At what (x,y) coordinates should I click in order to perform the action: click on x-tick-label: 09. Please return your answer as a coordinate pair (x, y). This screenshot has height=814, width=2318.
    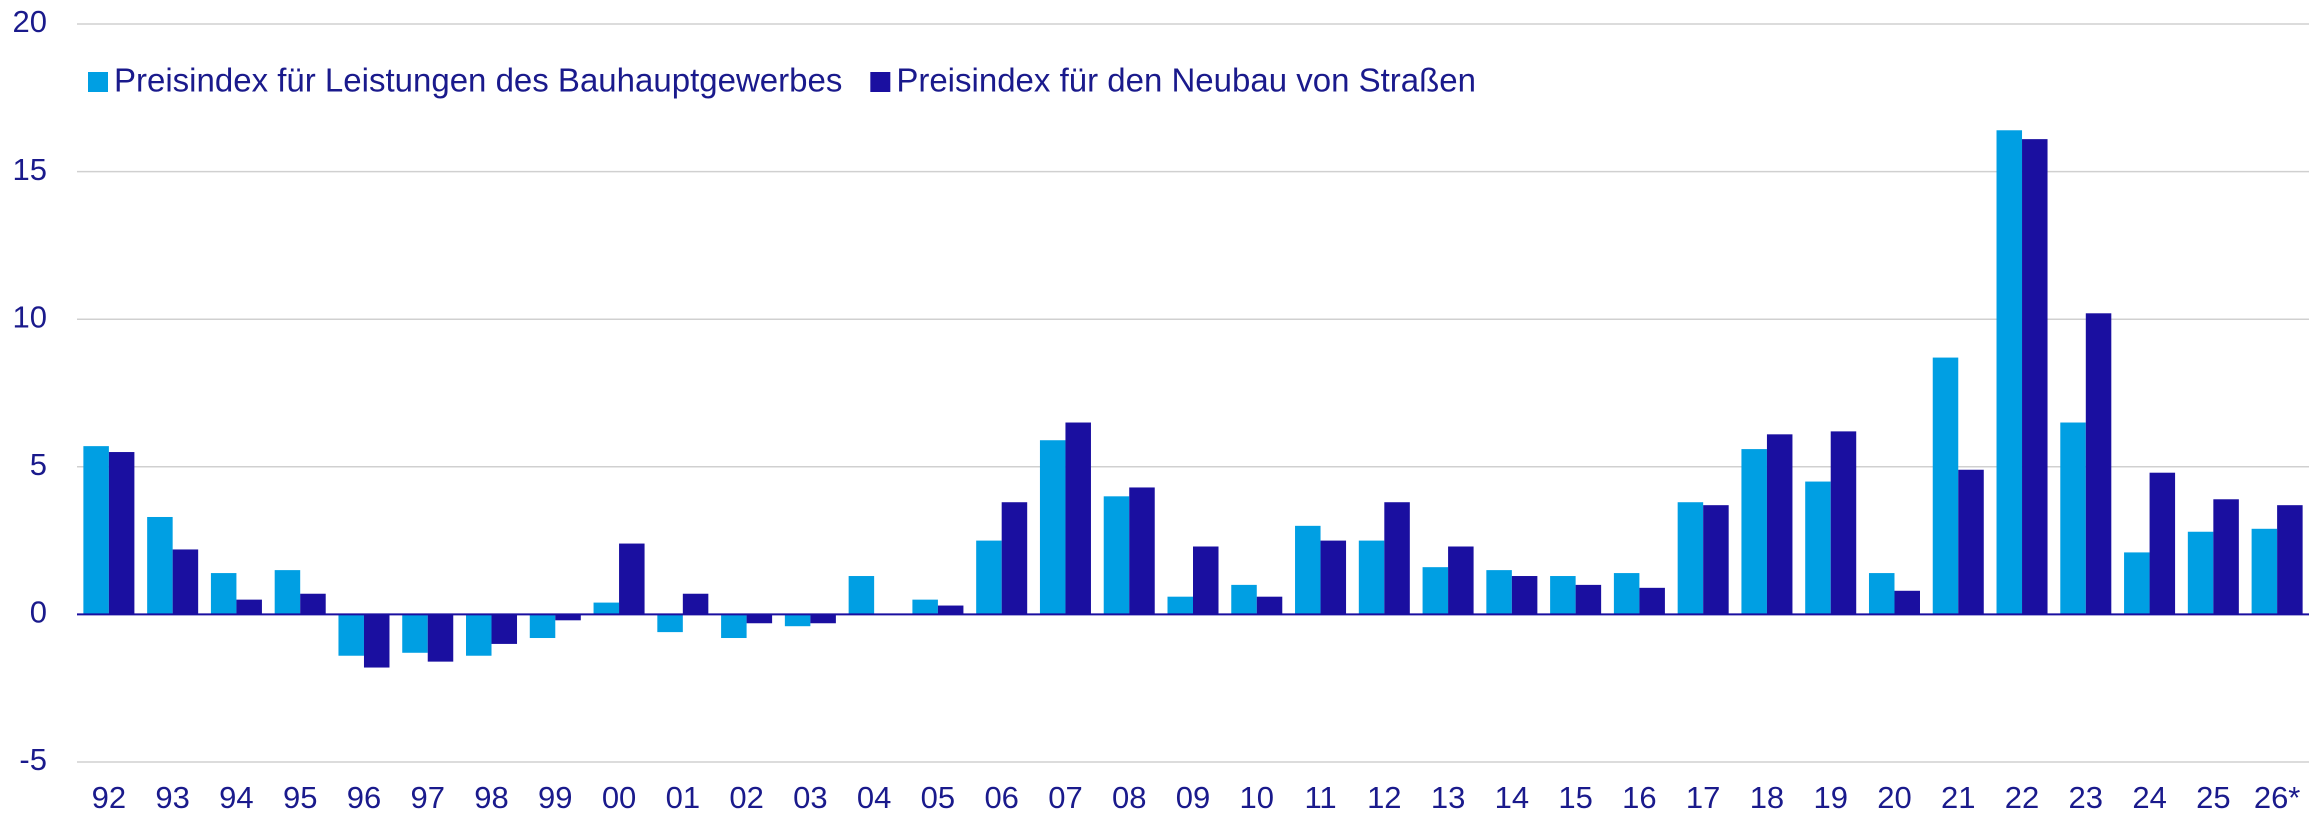
    Looking at the image, I should click on (1193, 797).